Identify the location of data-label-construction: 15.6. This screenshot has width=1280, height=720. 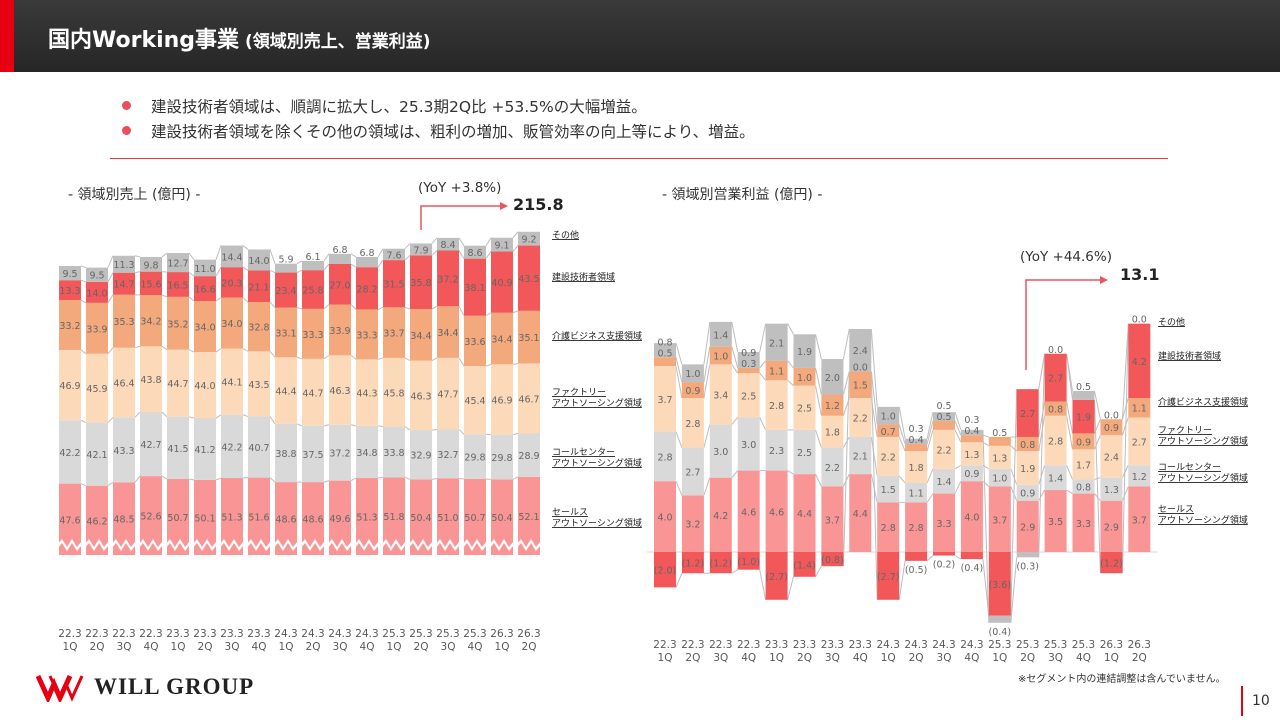
(150, 284).